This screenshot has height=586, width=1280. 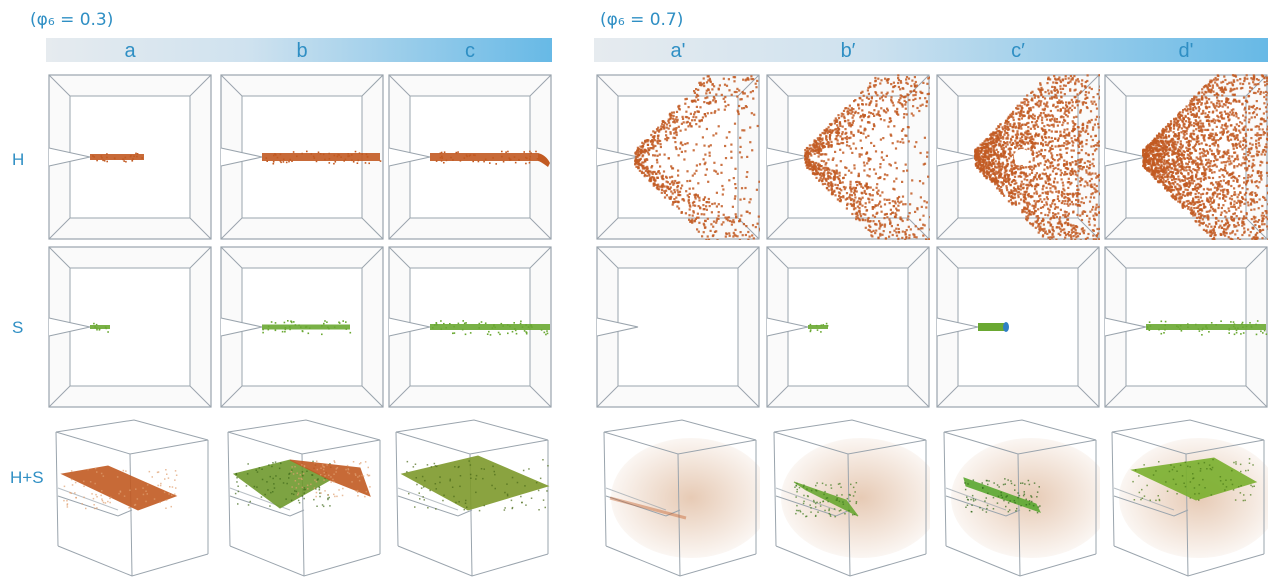 I want to click on panel-H-6-graphic, so click(x=1186, y=157).